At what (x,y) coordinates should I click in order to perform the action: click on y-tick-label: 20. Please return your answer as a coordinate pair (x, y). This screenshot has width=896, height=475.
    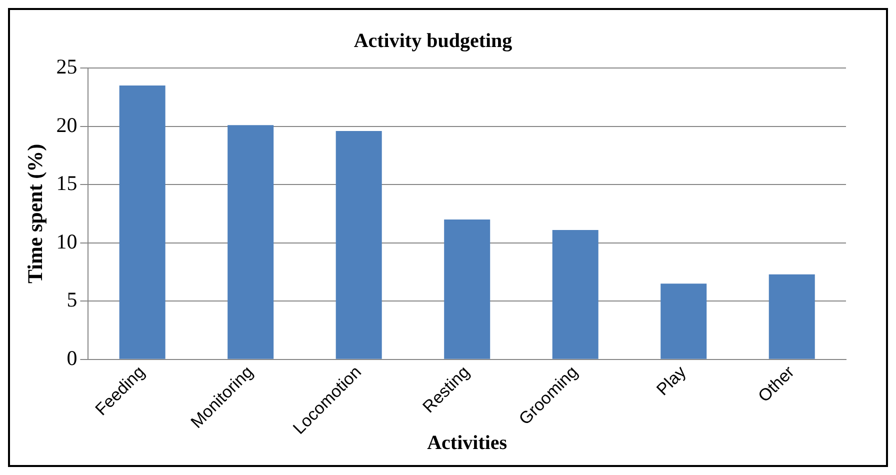
    Looking at the image, I should click on (67, 124).